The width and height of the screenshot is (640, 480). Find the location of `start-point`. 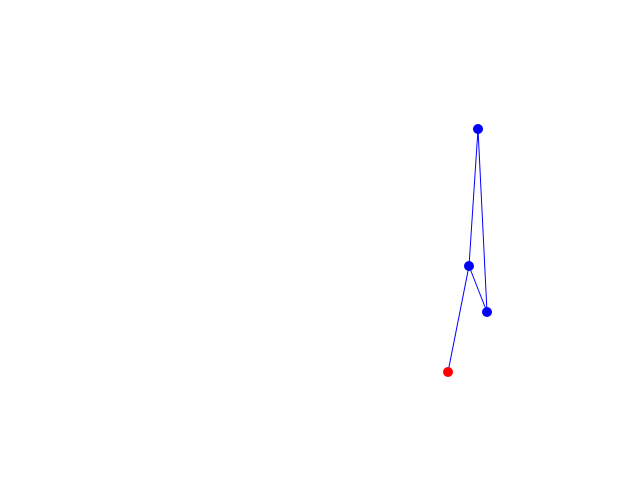

start-point is located at coordinates (448, 372).